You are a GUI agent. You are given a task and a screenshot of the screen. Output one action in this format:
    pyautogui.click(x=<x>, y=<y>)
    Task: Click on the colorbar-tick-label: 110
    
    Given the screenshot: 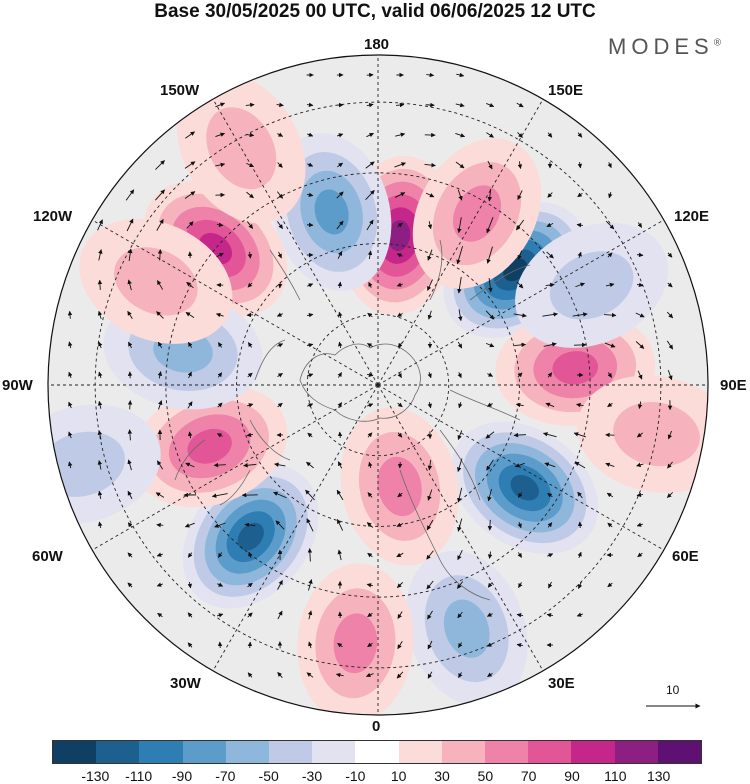 What is the action you would take?
    pyautogui.click(x=615, y=776)
    